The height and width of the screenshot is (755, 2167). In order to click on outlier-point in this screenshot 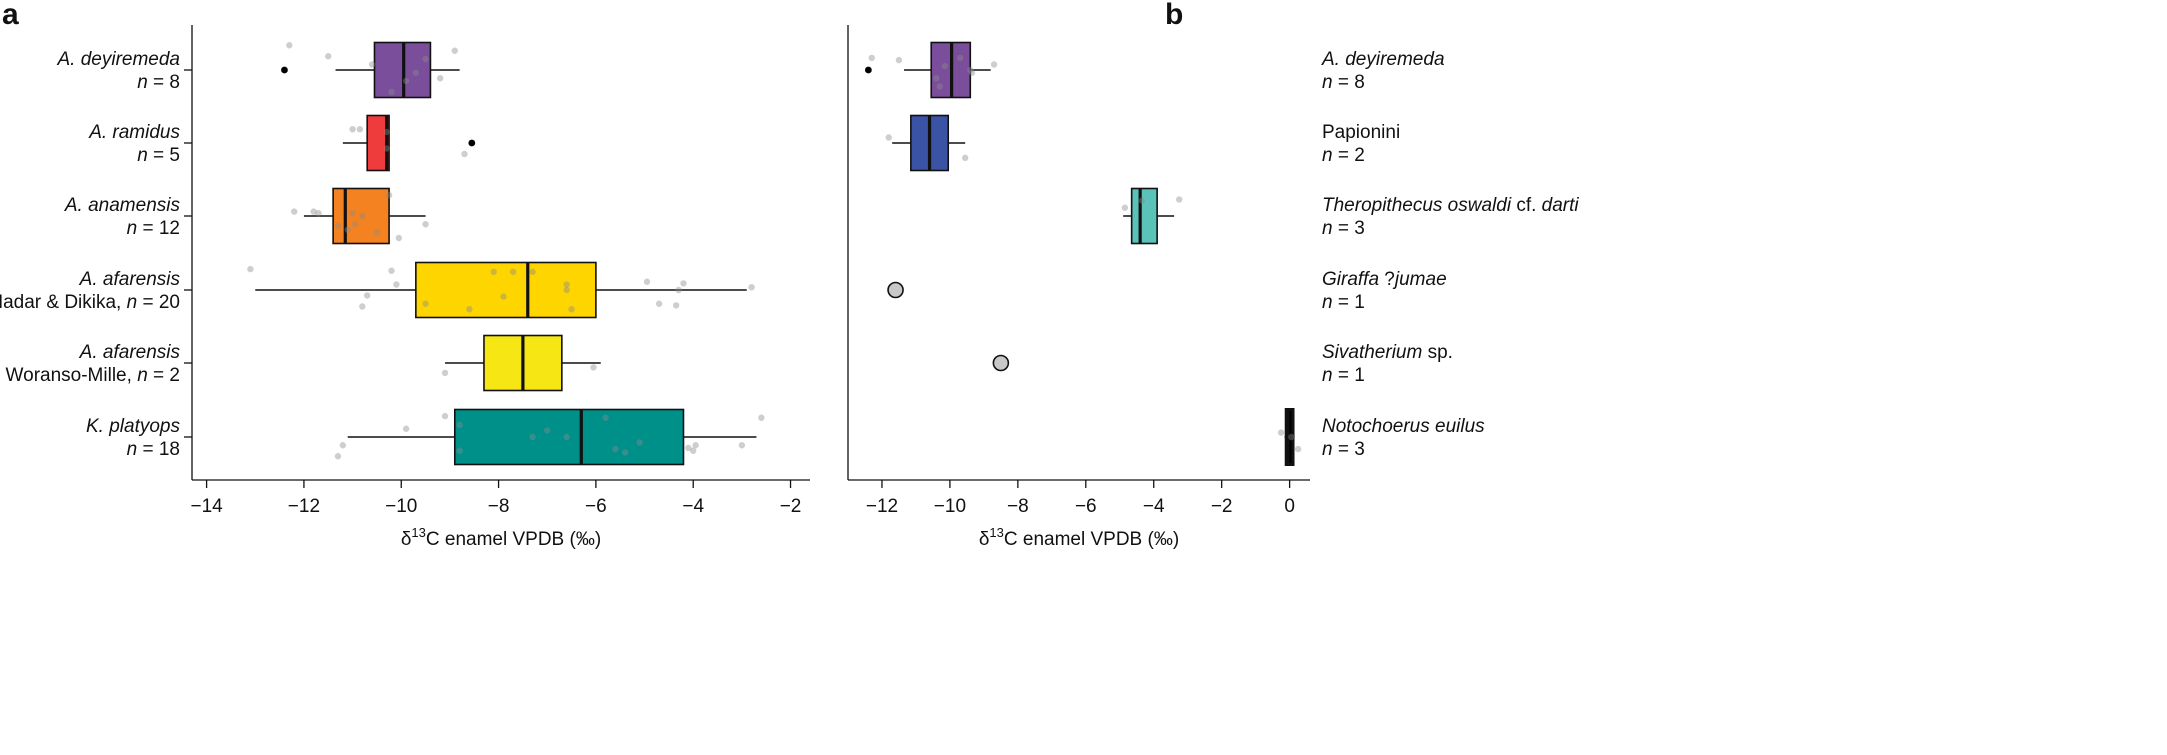, I will do `click(284, 70)`.